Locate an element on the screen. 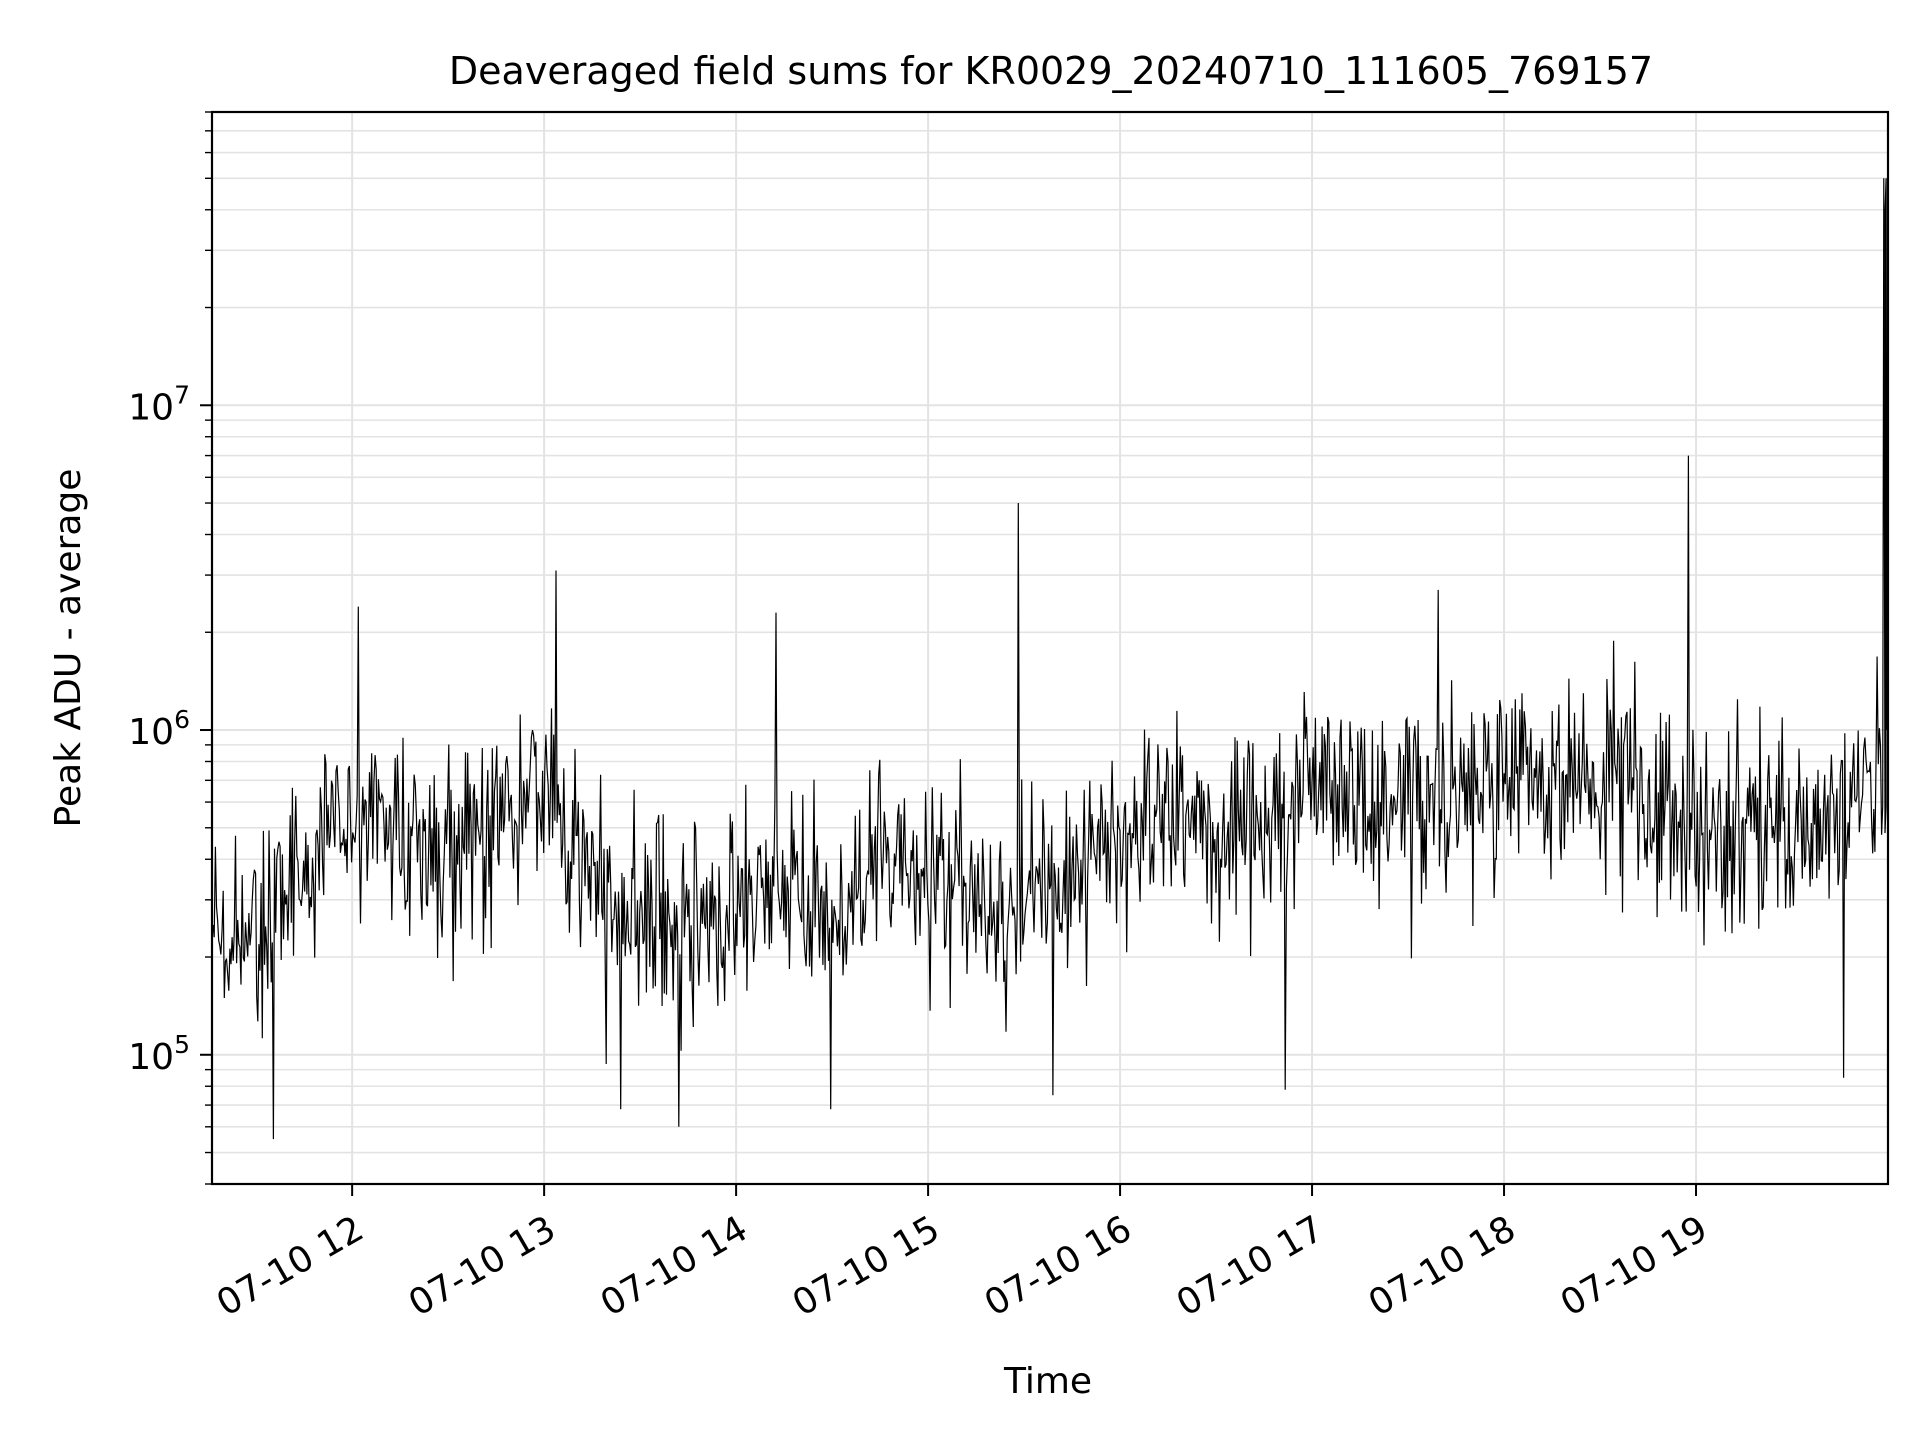 This screenshot has height=1440, width=1920. y-axis-label: Peak ADU - average is located at coordinates (68, 648).